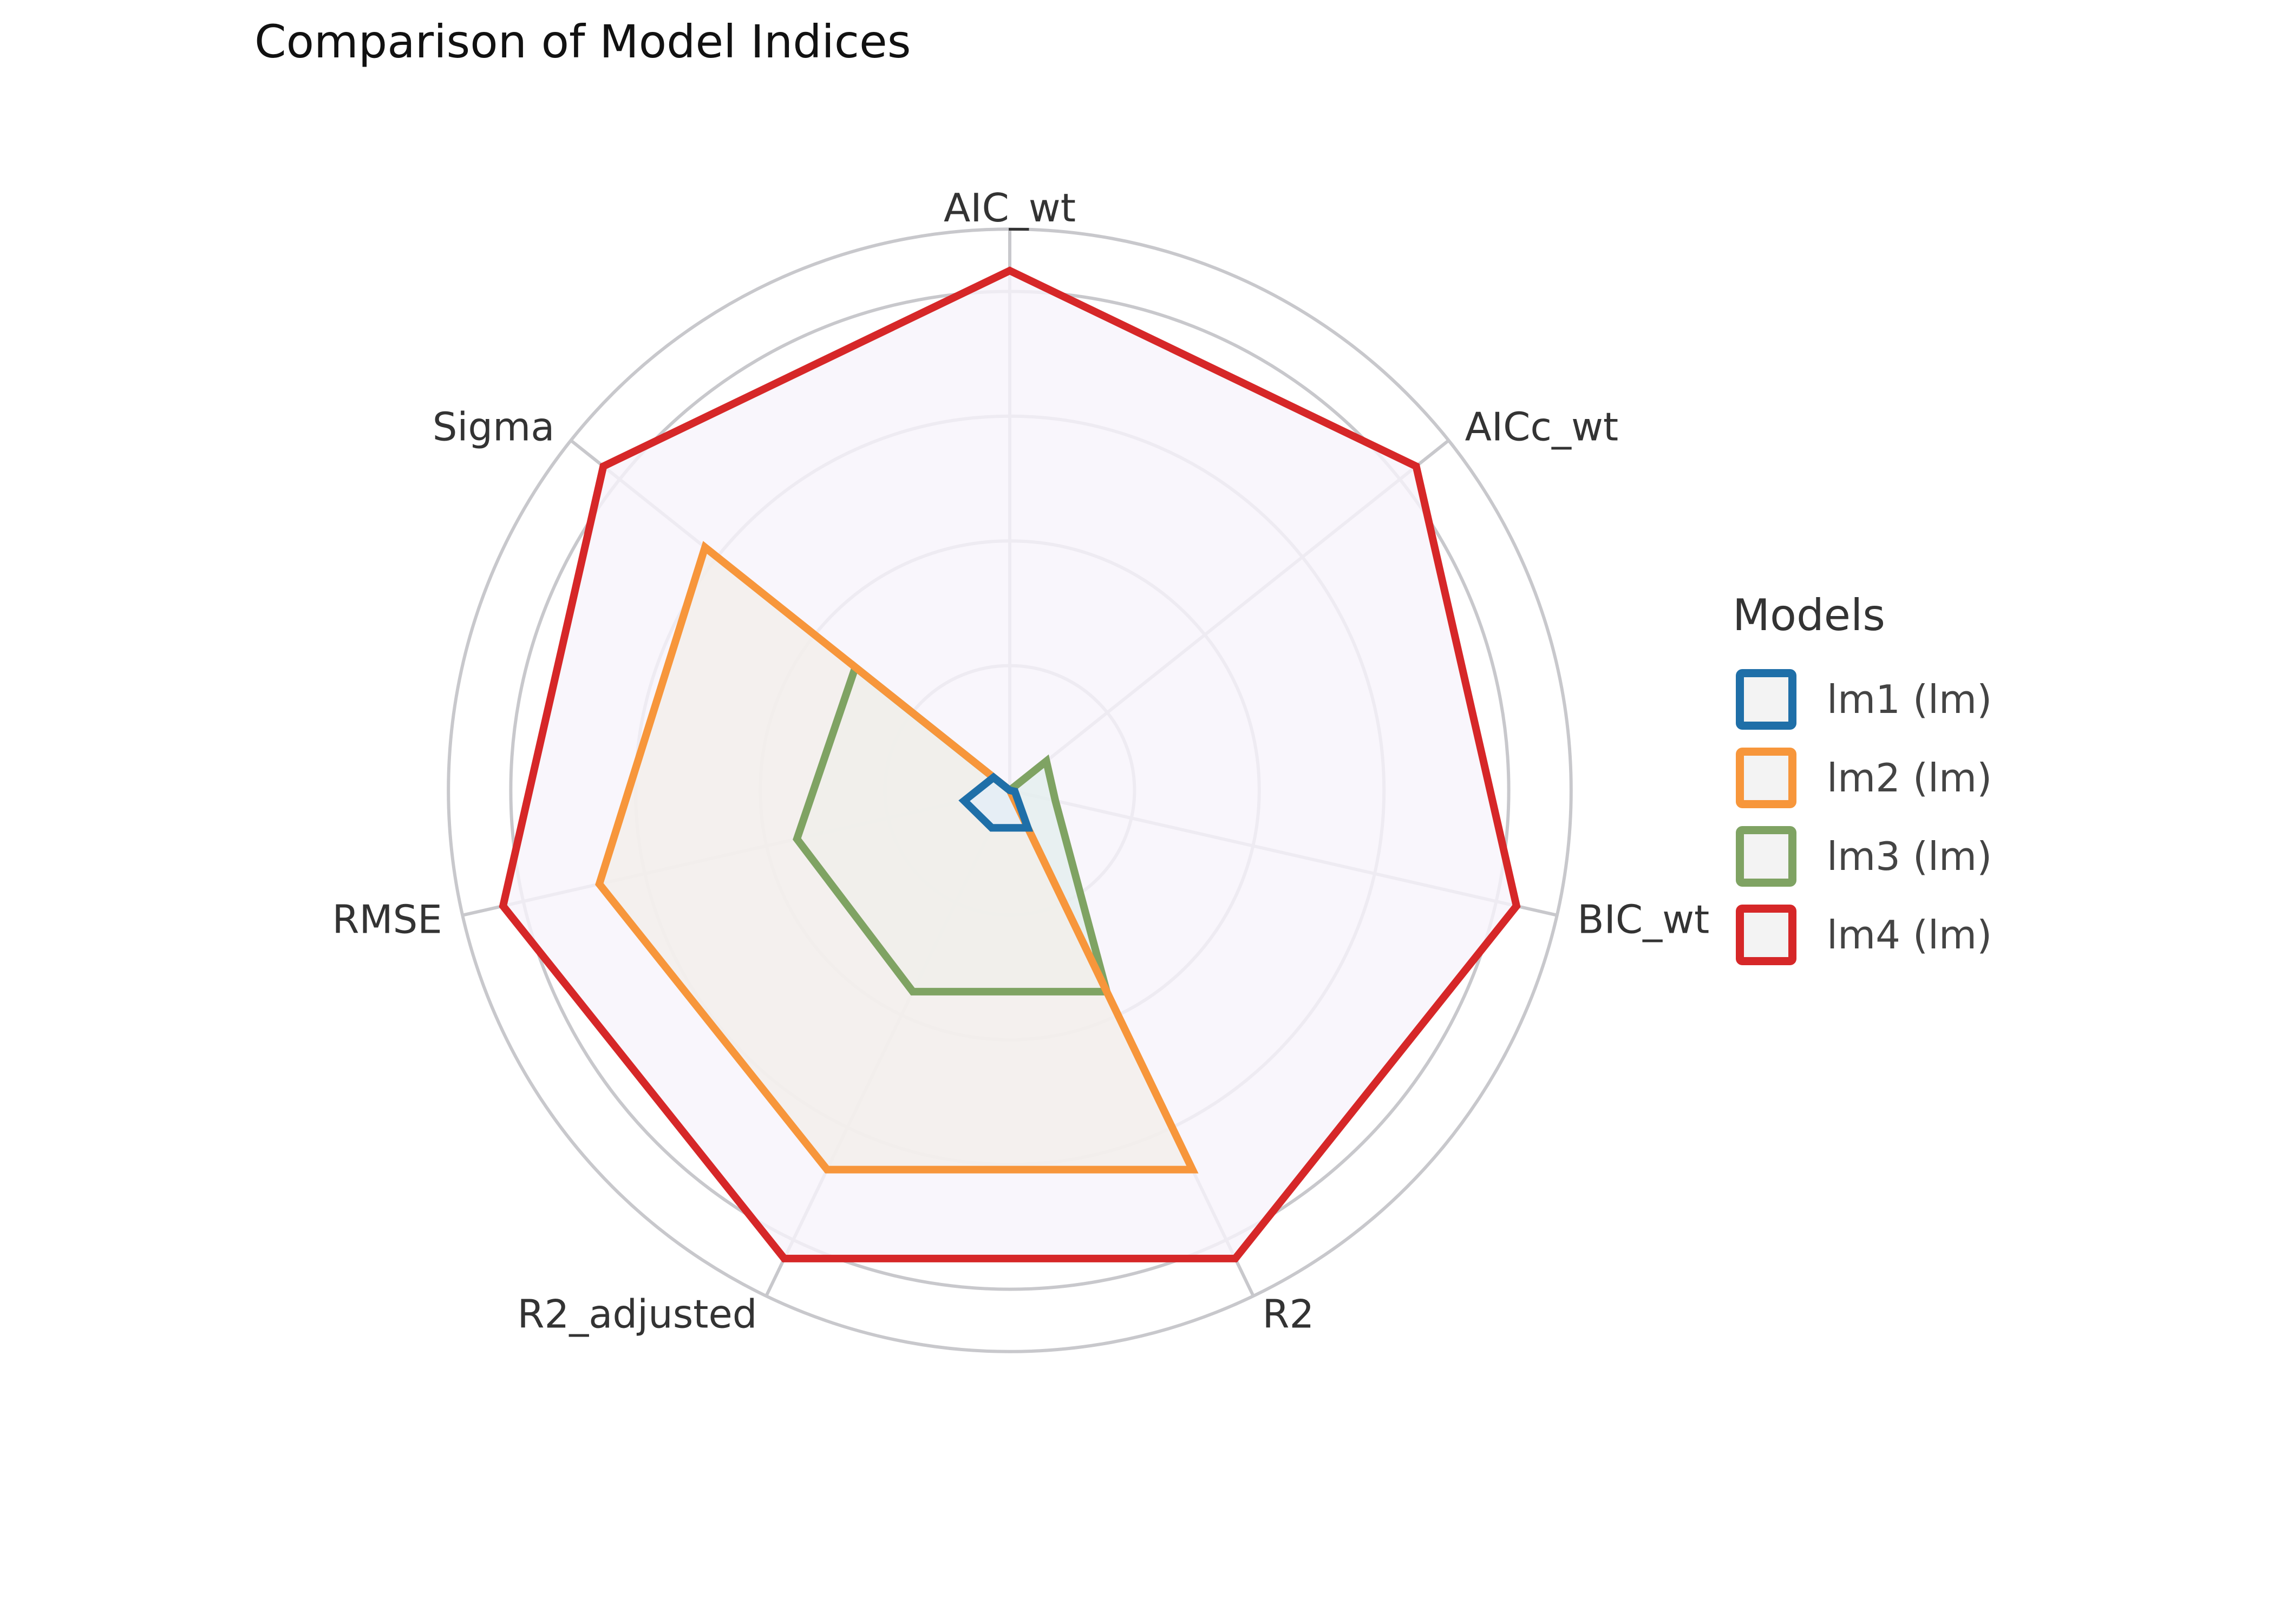  I want to click on legend-title: Models, so click(1809, 615).